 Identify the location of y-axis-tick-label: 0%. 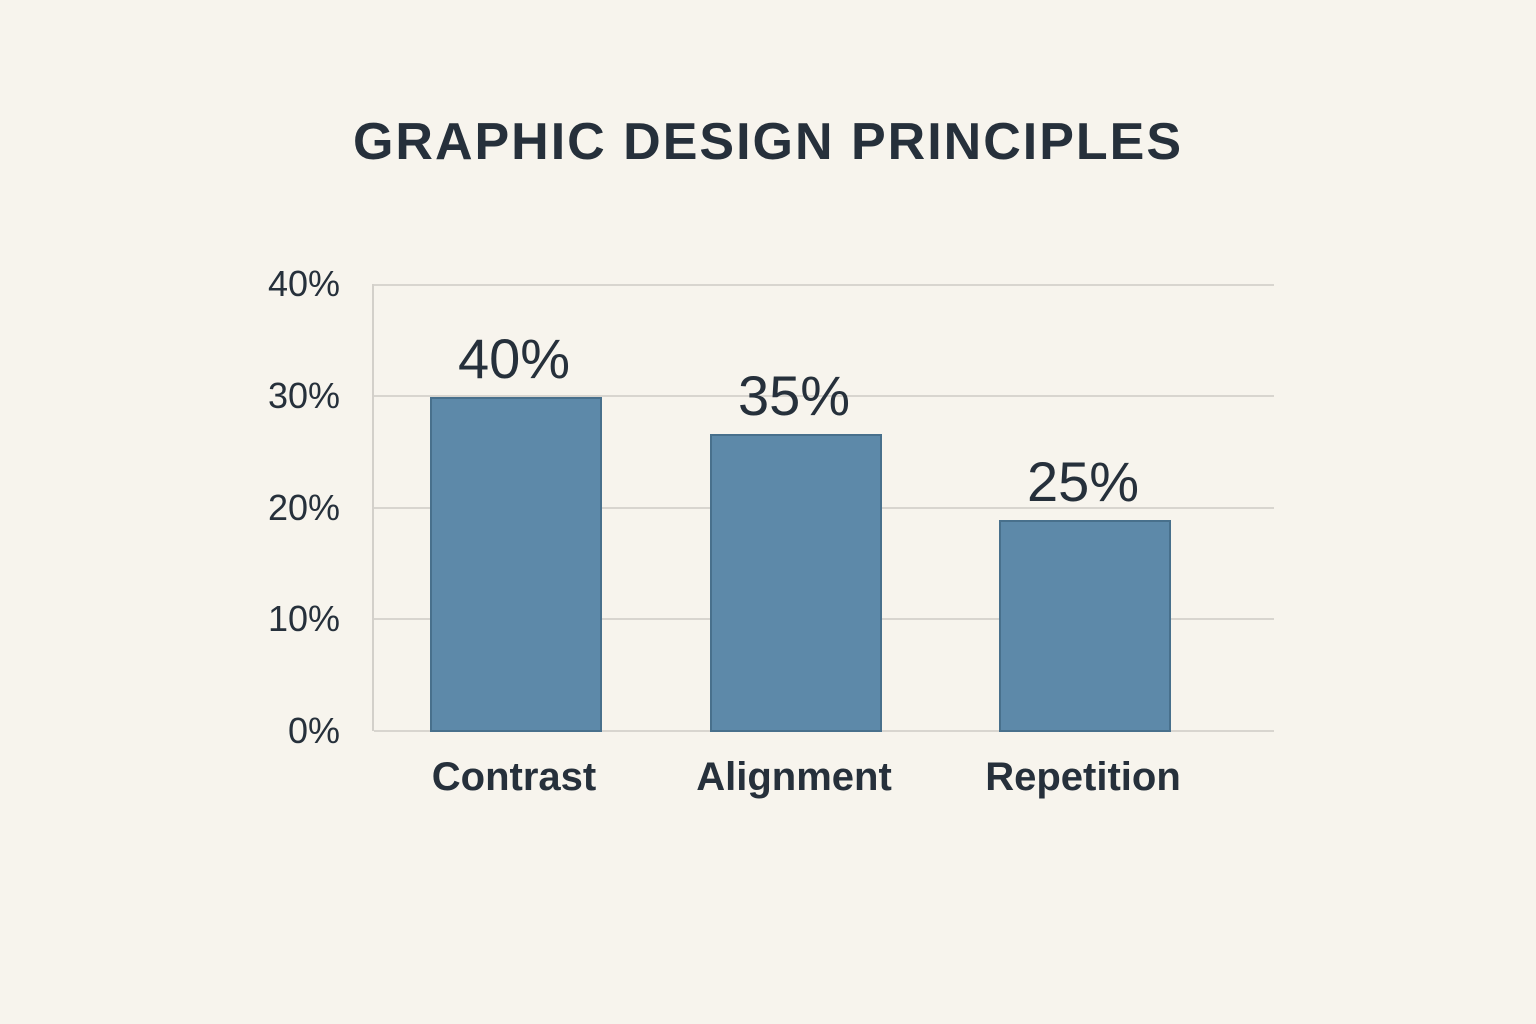
(313, 730).